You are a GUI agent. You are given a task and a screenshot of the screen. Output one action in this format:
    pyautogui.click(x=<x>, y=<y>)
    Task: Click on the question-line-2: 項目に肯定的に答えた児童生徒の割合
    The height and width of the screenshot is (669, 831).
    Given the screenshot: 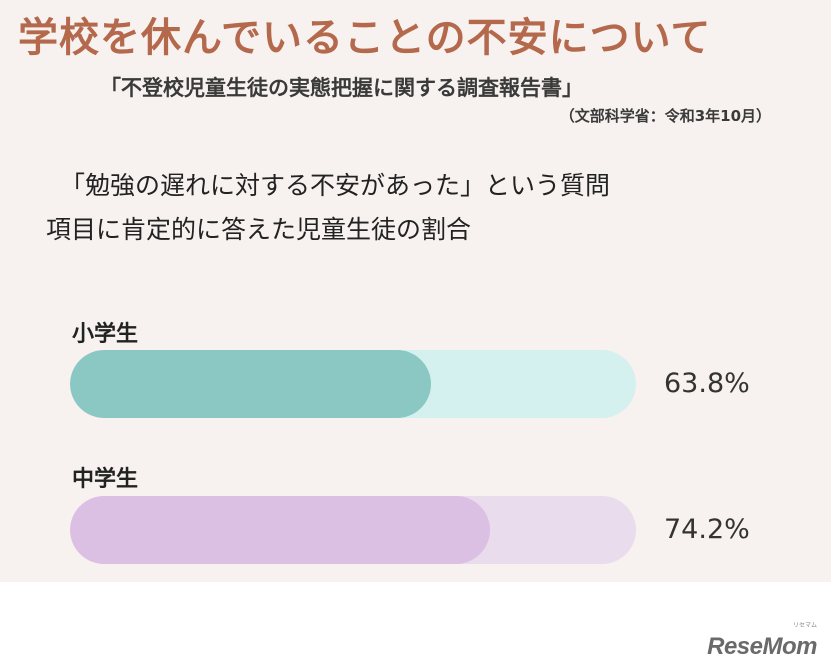 What is the action you would take?
    pyautogui.click(x=259, y=229)
    